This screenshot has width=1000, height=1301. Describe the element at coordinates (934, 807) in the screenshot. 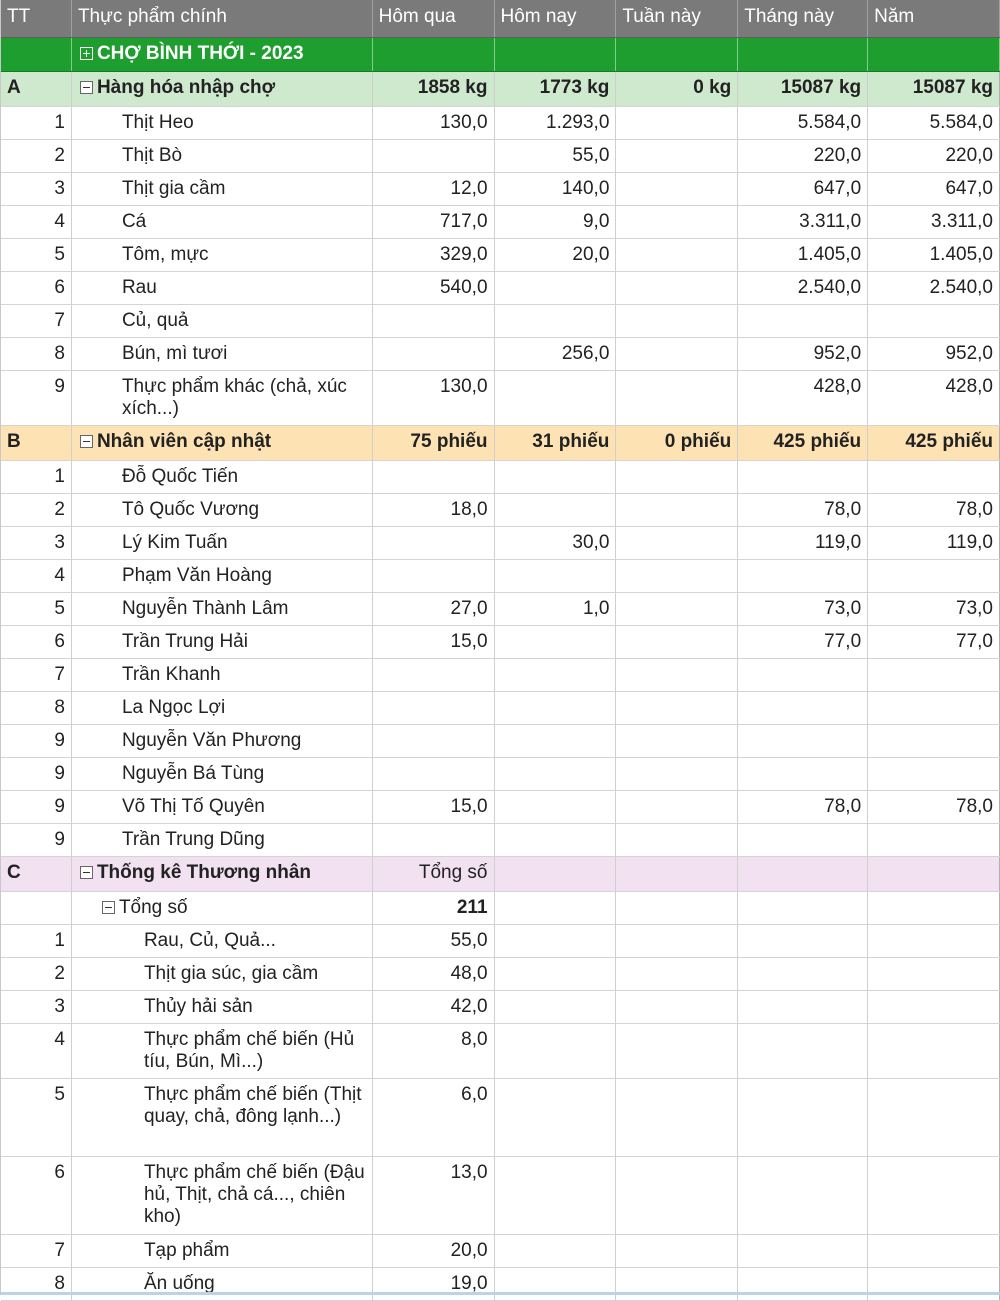

I see `row-value: 78,0` at that location.